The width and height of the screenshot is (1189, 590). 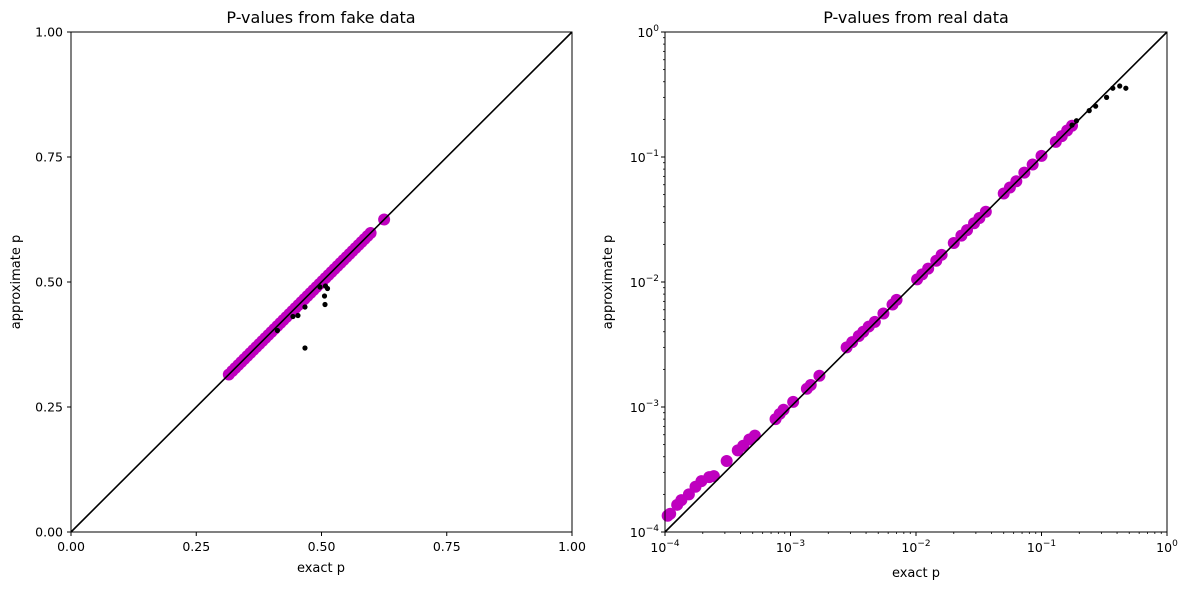 What do you see at coordinates (447, 546) in the screenshot?
I see `chart-left-xtick-label: 0.75` at bounding box center [447, 546].